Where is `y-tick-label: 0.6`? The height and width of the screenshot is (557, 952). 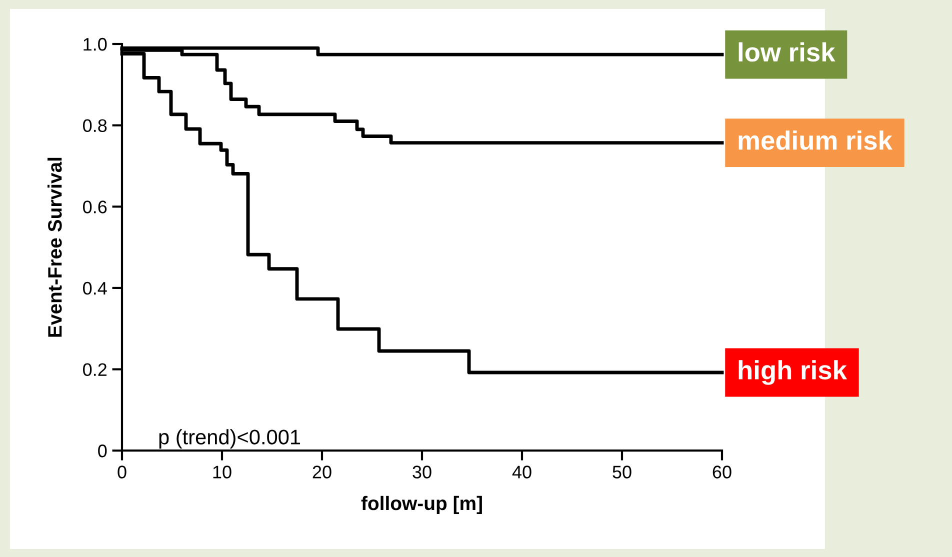 y-tick-label: 0.6 is located at coordinates (95, 207).